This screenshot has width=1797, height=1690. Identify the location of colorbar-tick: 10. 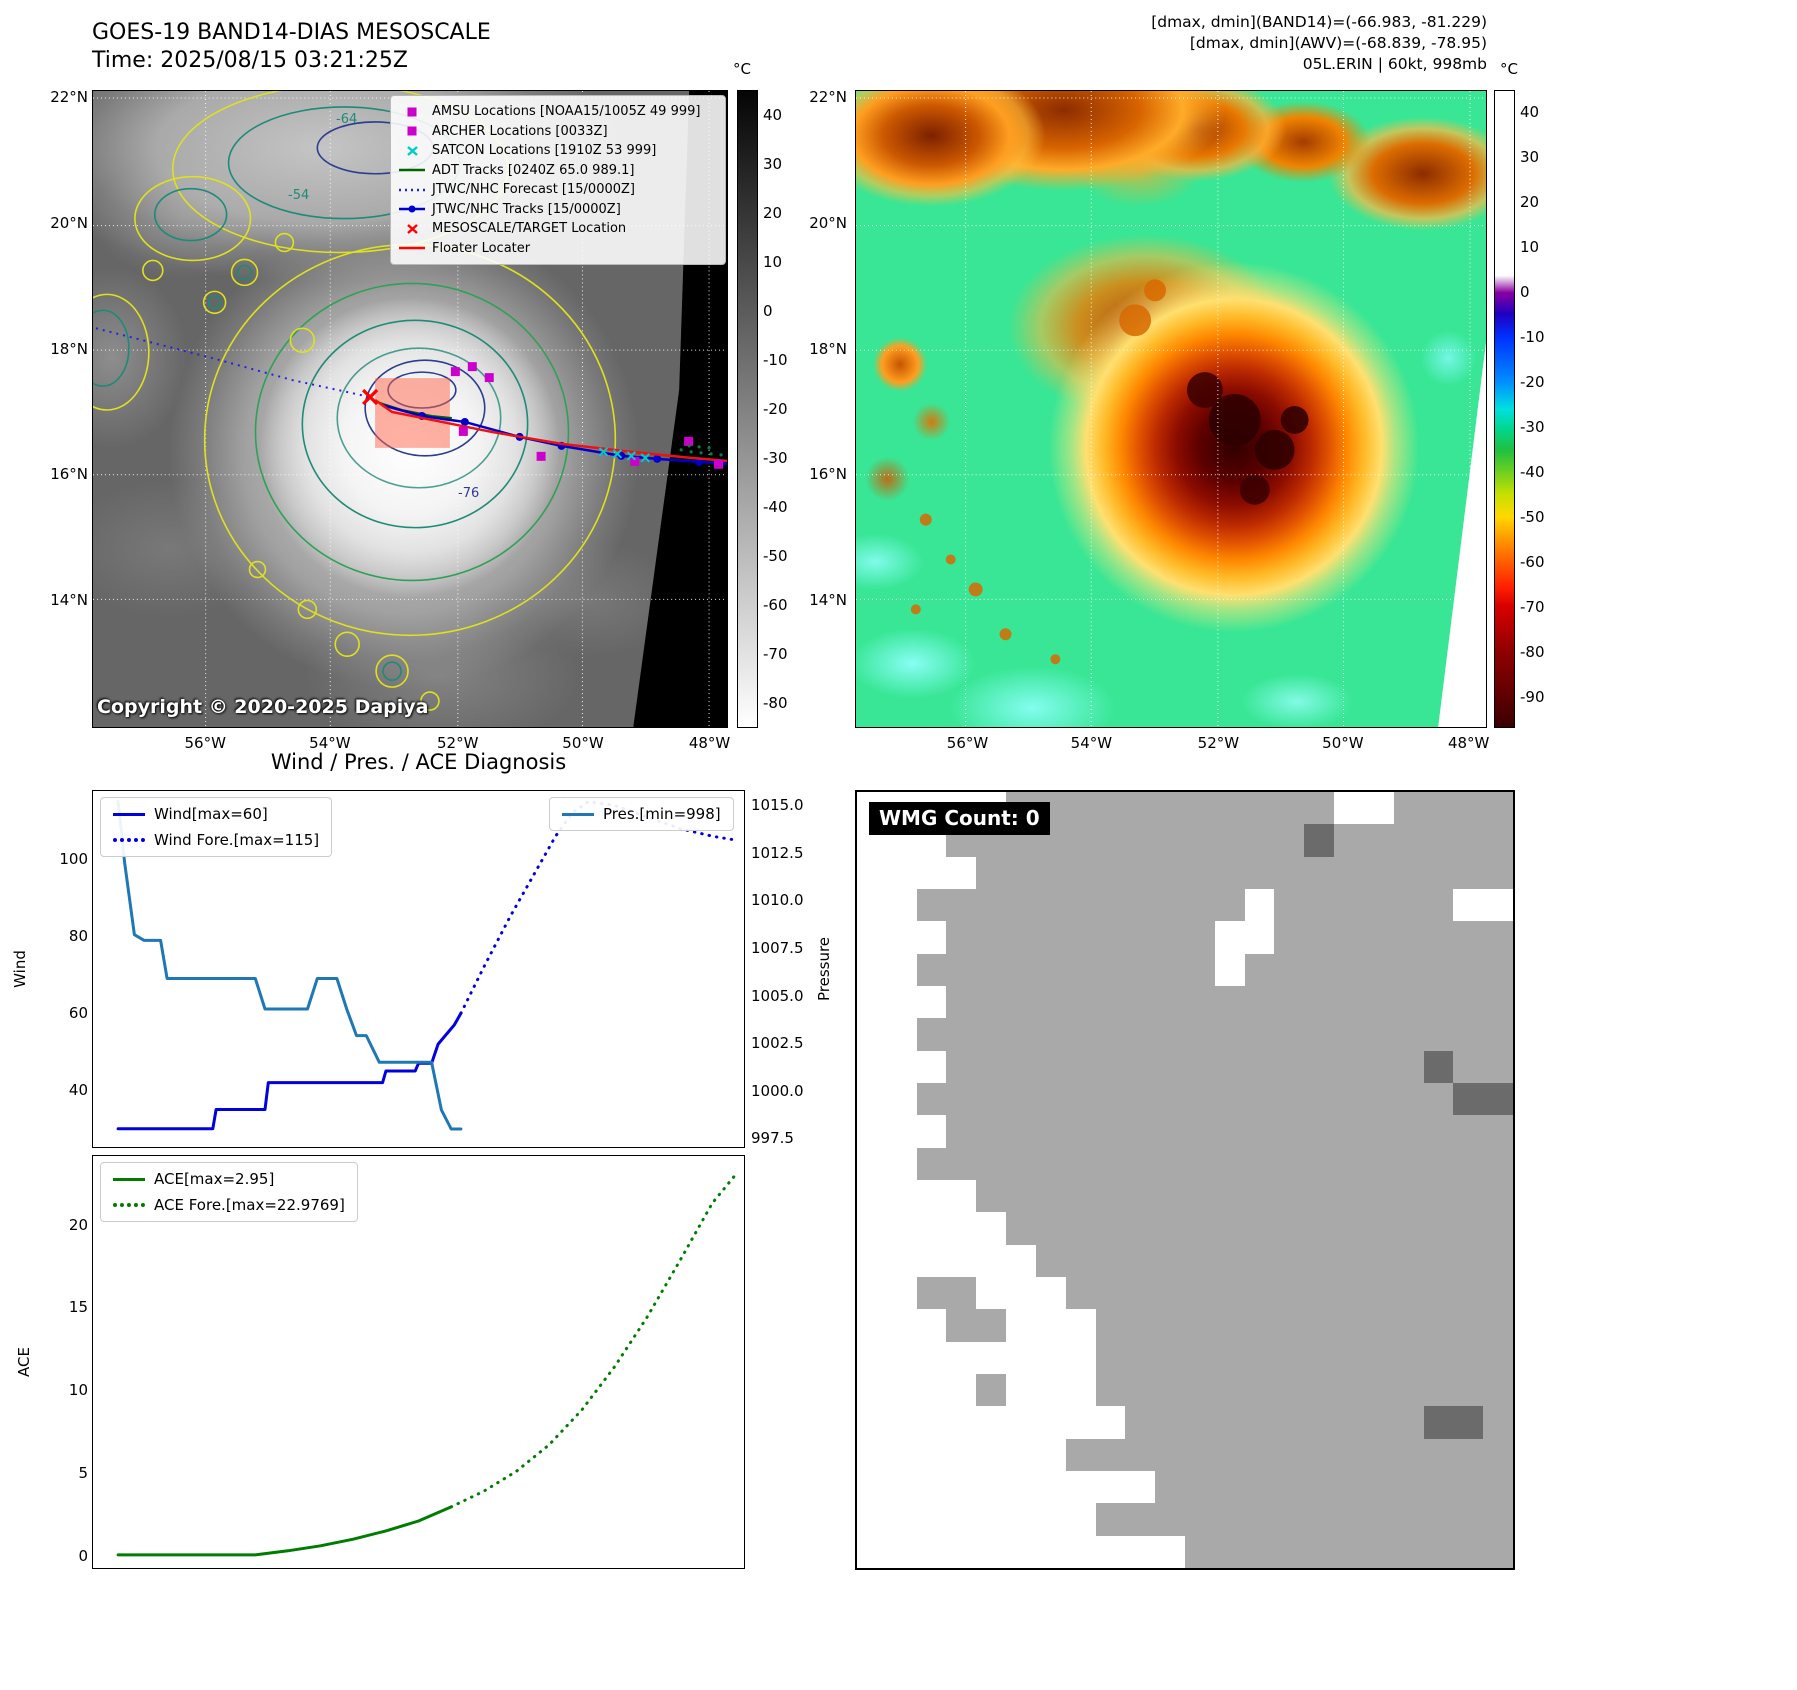
(1530, 247).